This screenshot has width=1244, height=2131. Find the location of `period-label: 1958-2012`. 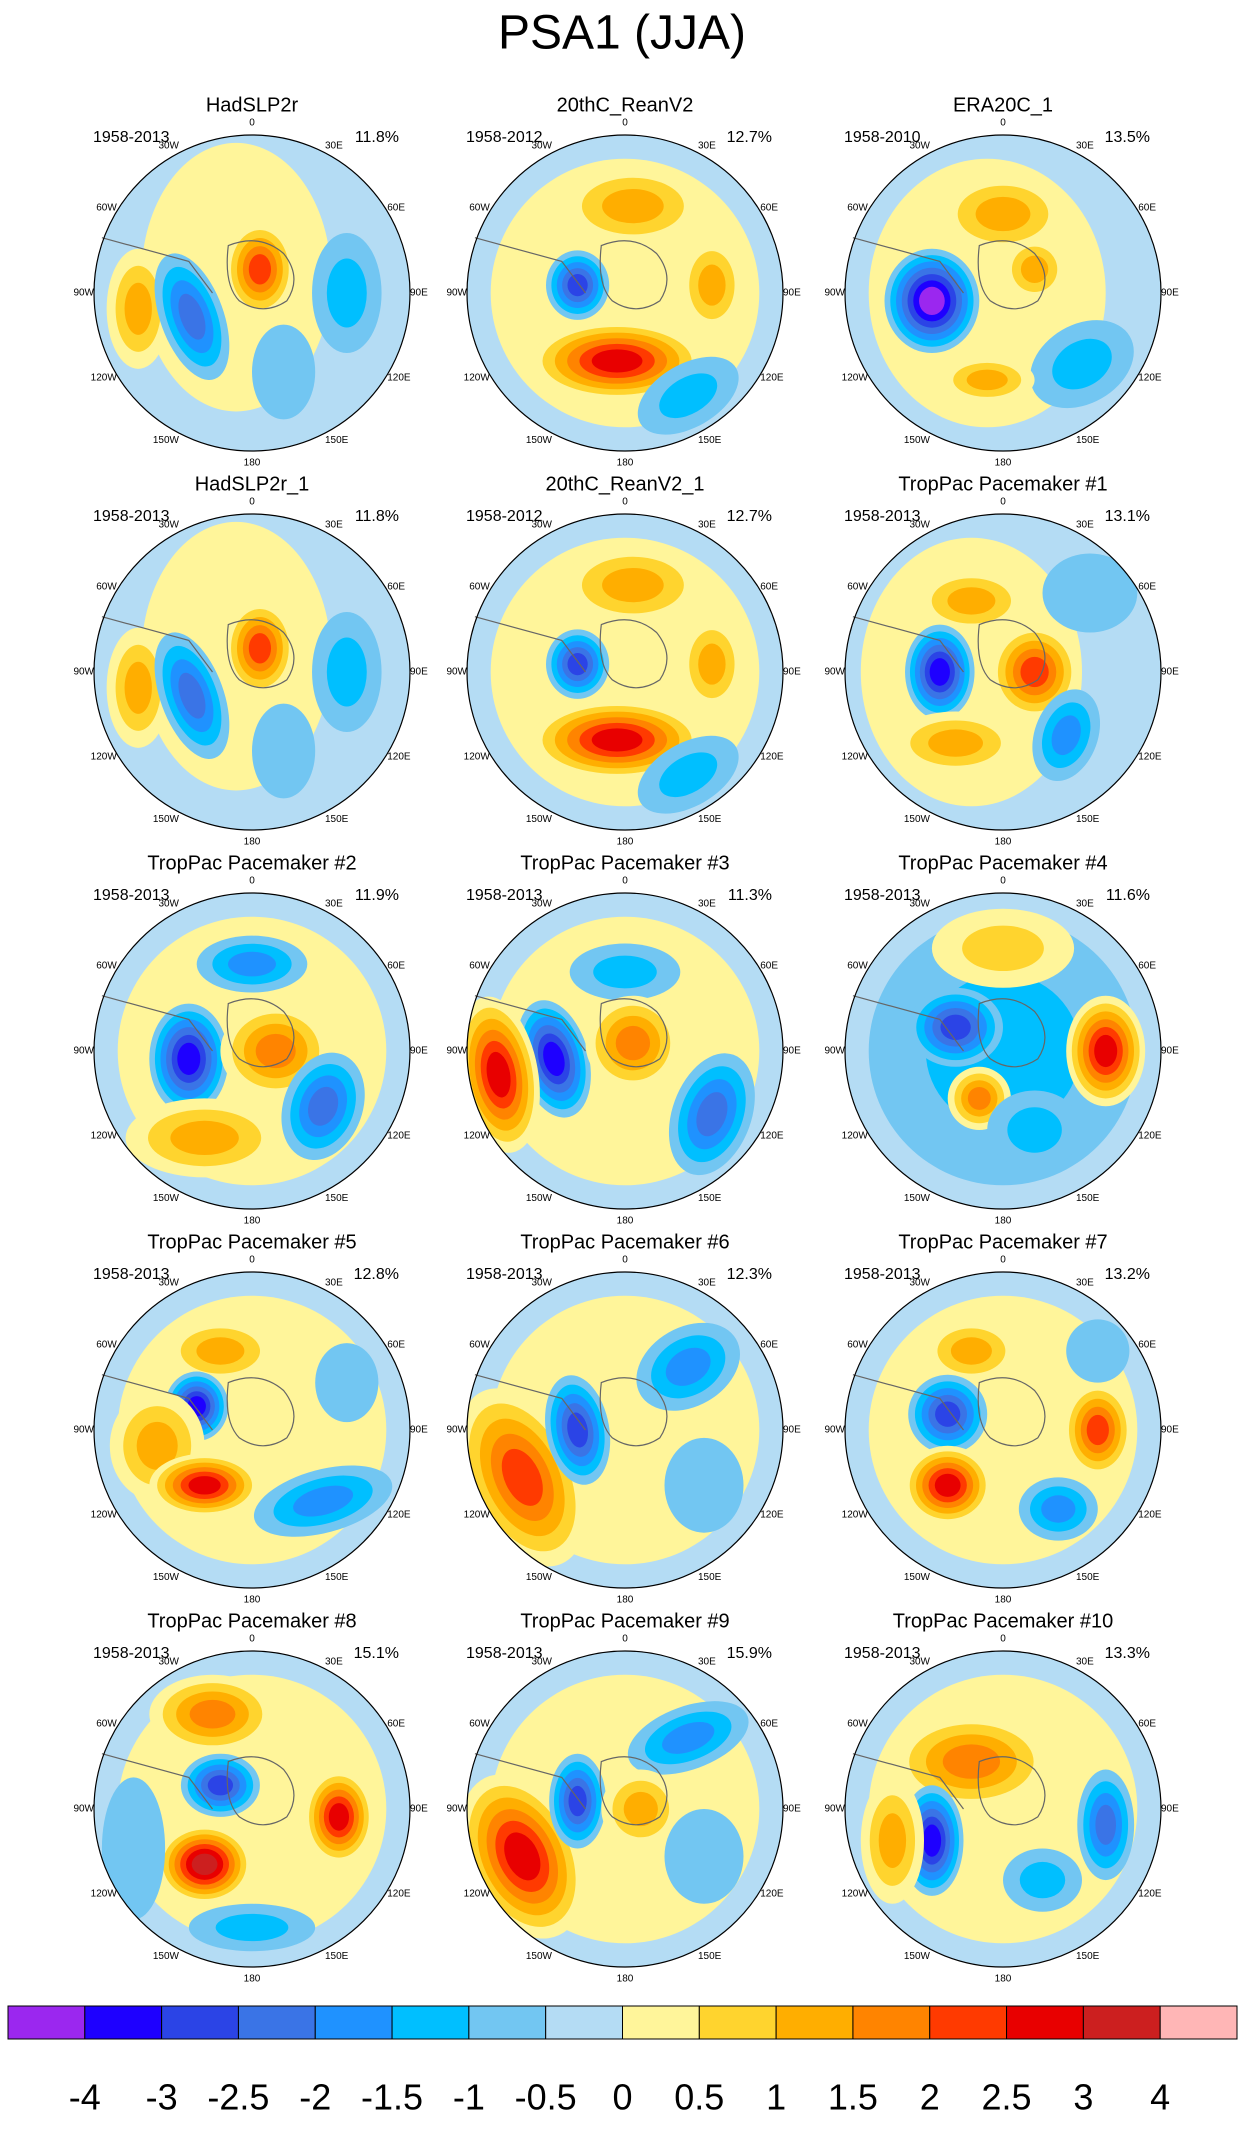

period-label: 1958-2012 is located at coordinates (504, 516).